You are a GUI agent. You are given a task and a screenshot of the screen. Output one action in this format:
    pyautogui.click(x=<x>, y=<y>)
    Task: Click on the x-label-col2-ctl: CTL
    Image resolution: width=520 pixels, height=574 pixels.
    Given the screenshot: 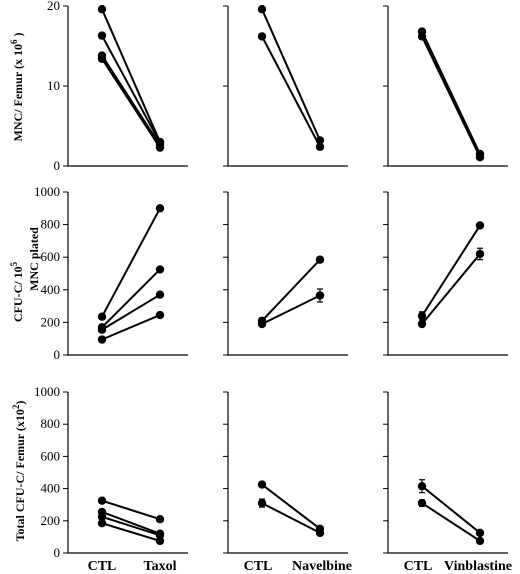 What is the action you would take?
    pyautogui.click(x=418, y=566)
    